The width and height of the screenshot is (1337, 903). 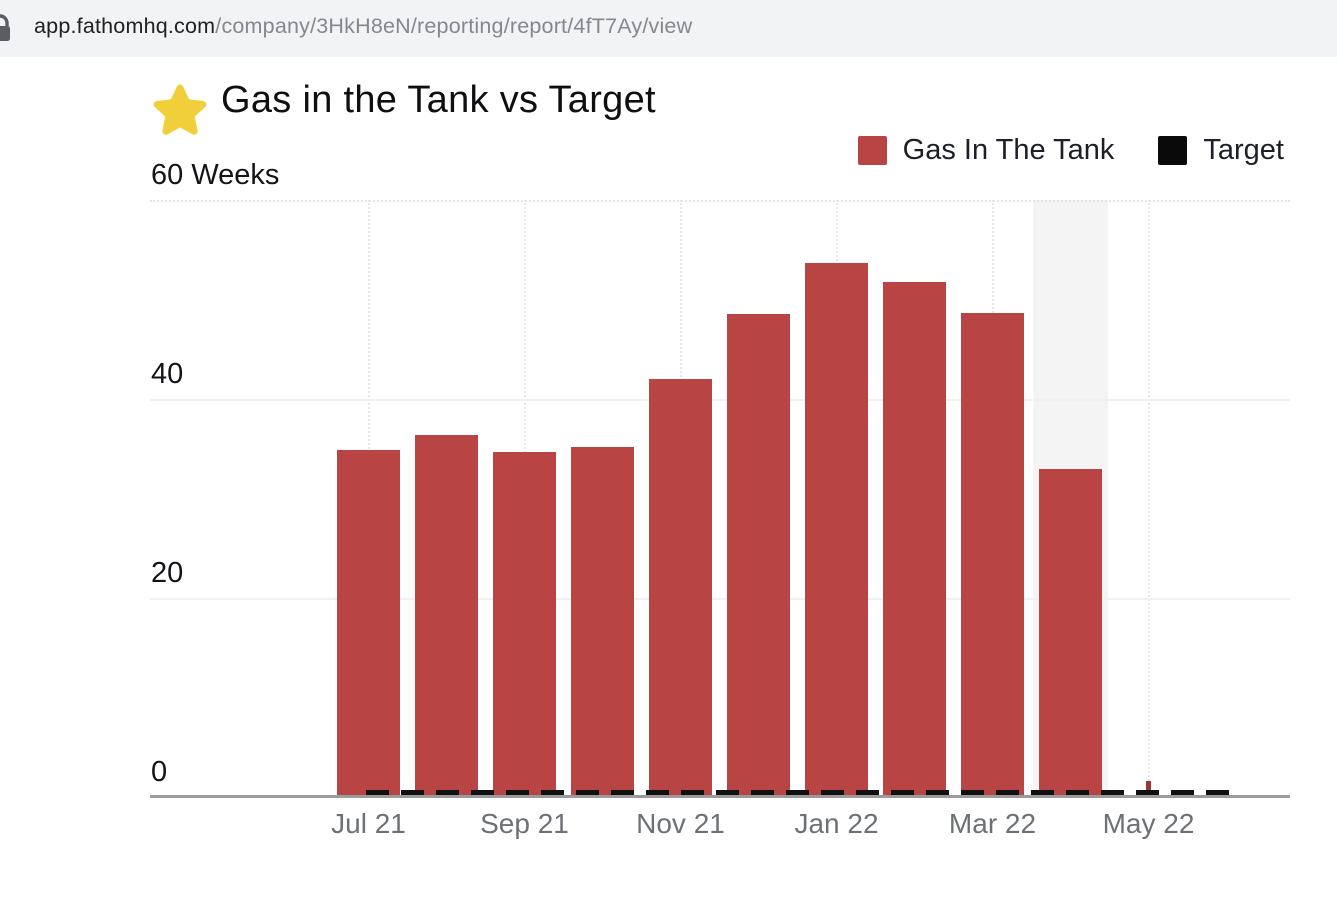 What do you see at coordinates (5, 27) in the screenshot?
I see `lock-icon` at bounding box center [5, 27].